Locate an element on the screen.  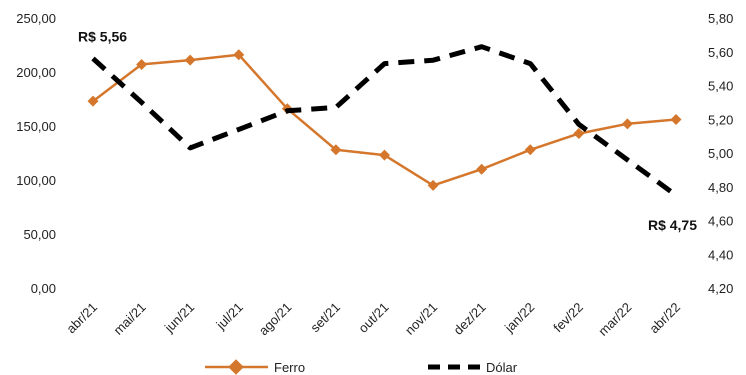
x-tick-label: nov/21 is located at coordinates (421, 319).